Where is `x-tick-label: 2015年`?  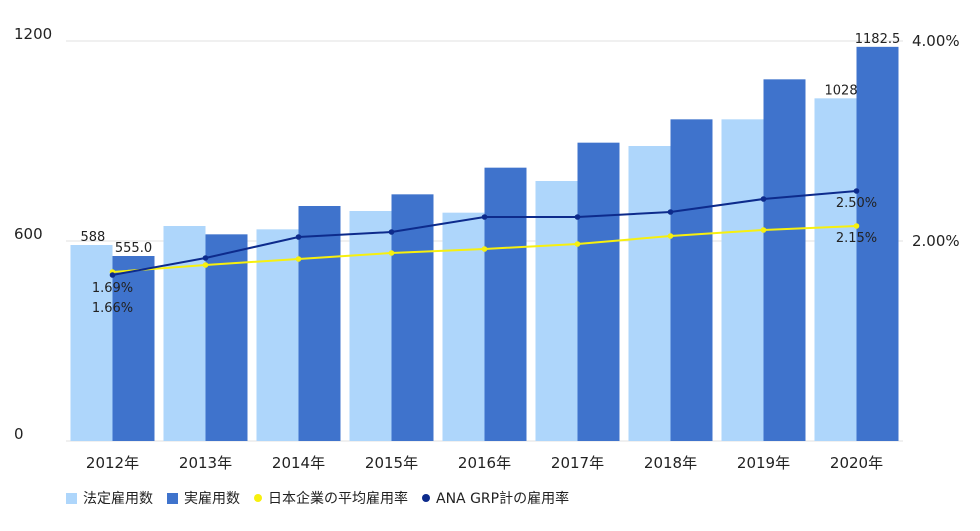
x-tick-label: 2015年 is located at coordinates (391, 463).